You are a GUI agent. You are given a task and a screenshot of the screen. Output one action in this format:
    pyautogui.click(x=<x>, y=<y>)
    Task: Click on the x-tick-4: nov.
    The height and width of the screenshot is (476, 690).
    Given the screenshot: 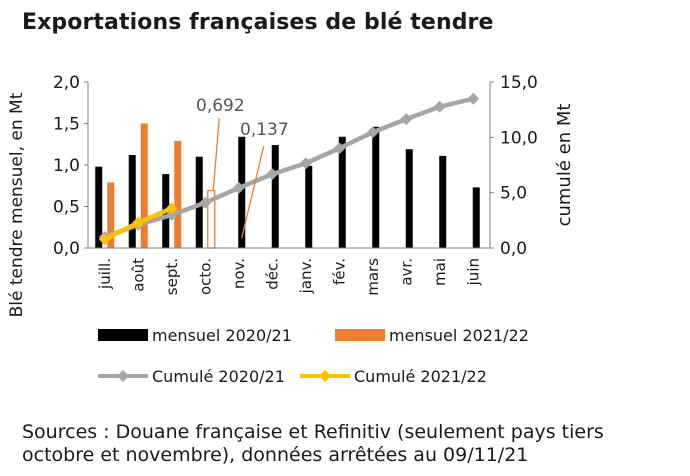 What is the action you would take?
    pyautogui.click(x=239, y=273)
    